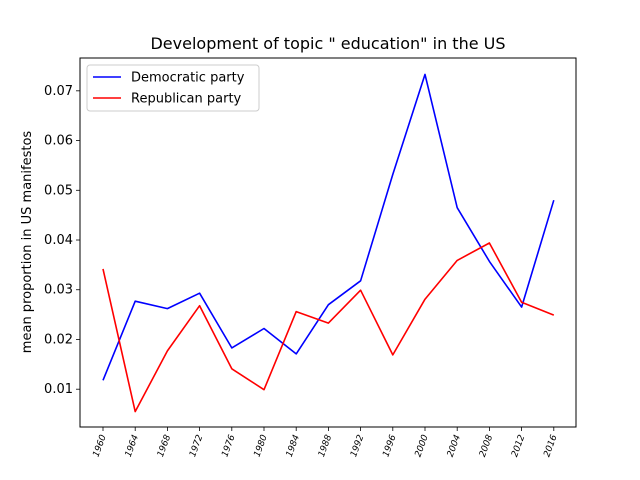 The width and height of the screenshot is (640, 480). Describe the element at coordinates (58, 240) in the screenshot. I see `y-tick-label: 0.04` at that location.